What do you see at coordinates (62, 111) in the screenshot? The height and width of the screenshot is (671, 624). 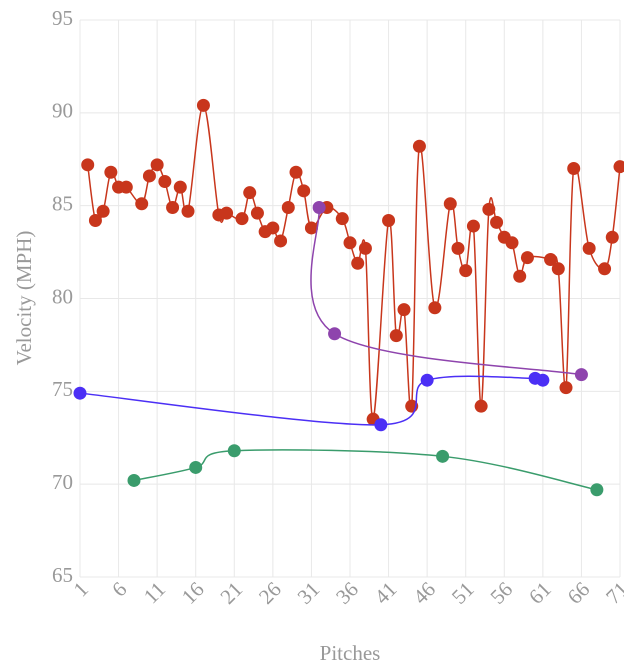 I see `y-tick-label: 90` at bounding box center [62, 111].